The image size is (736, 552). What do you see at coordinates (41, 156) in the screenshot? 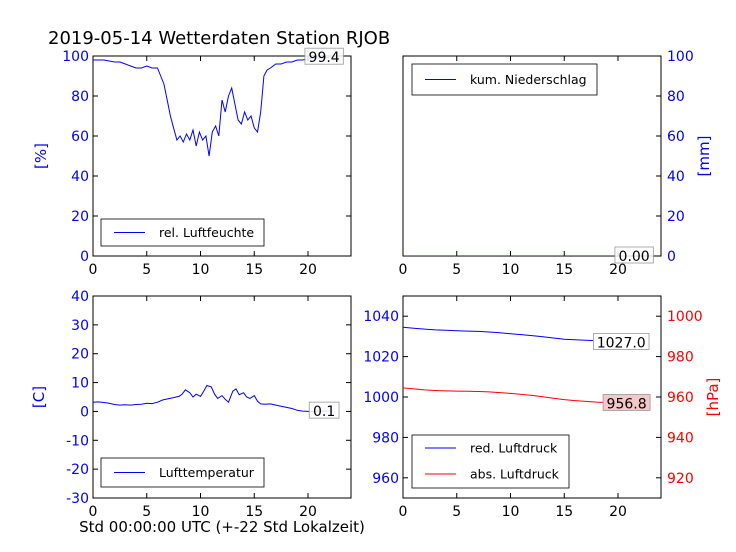
I see `y-axis-label: [%]` at bounding box center [41, 156].